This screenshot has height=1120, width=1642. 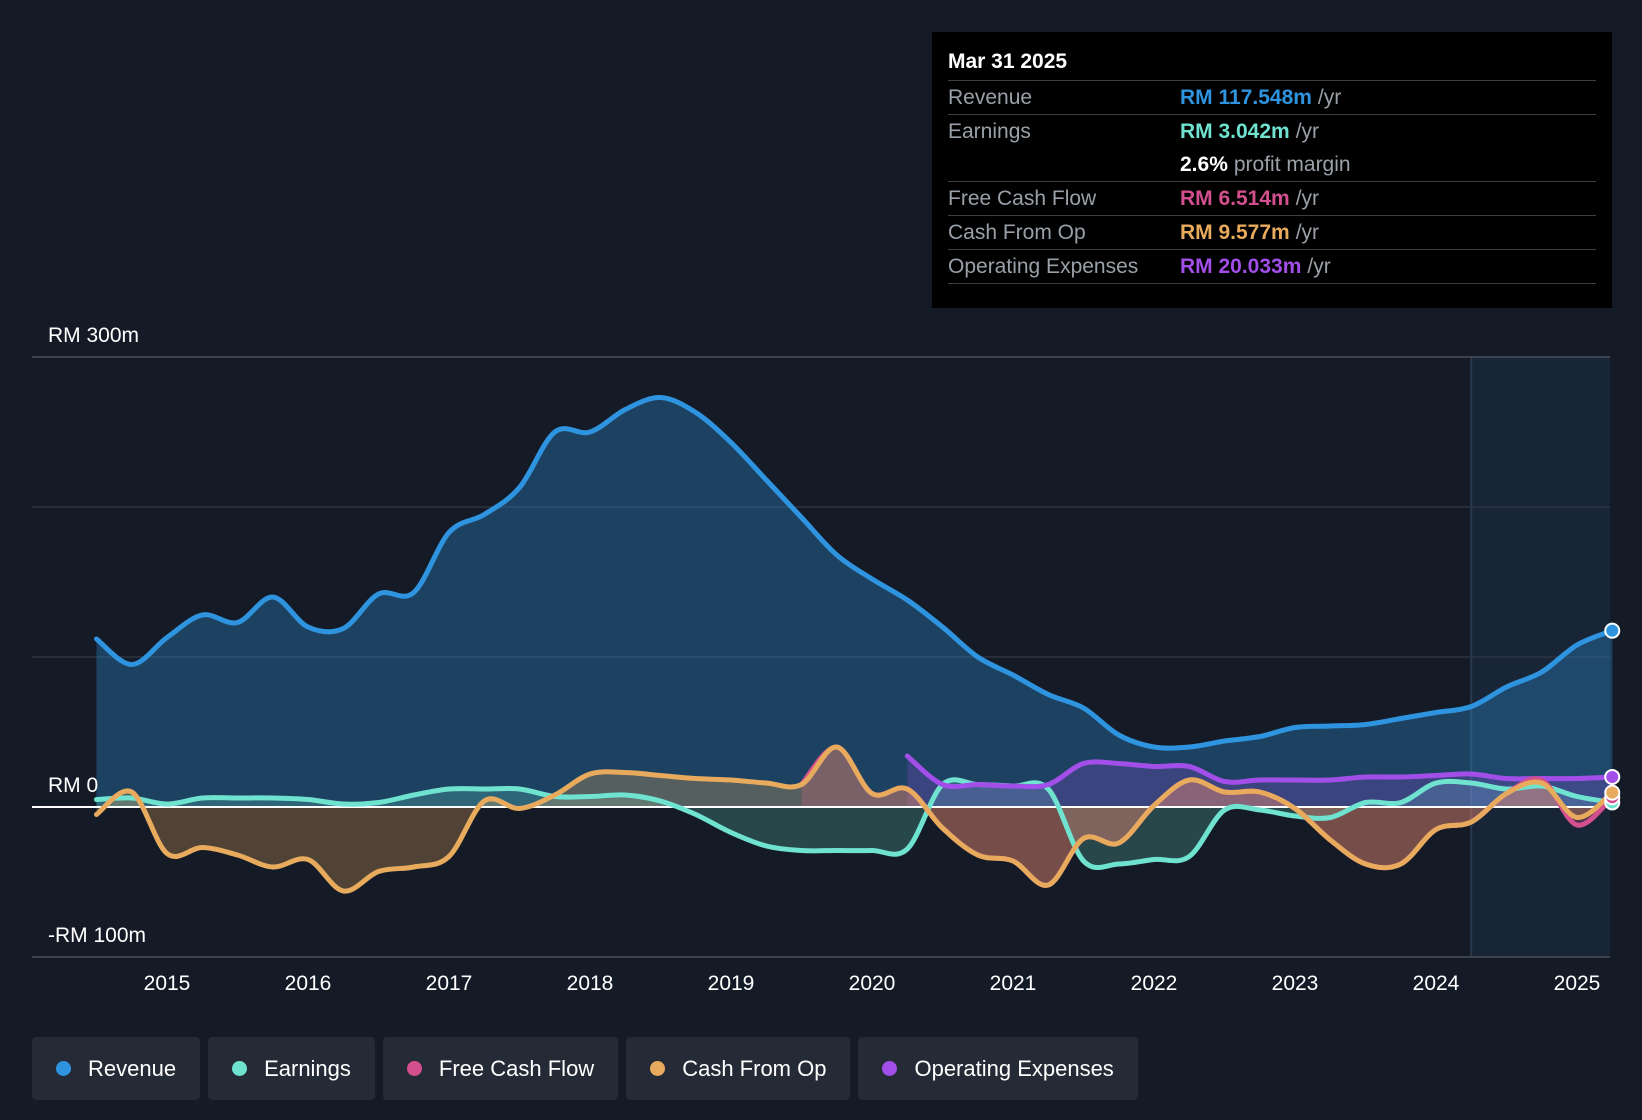 I want to click on tooltip-label: Free Cash Flow, so click(x=1022, y=198).